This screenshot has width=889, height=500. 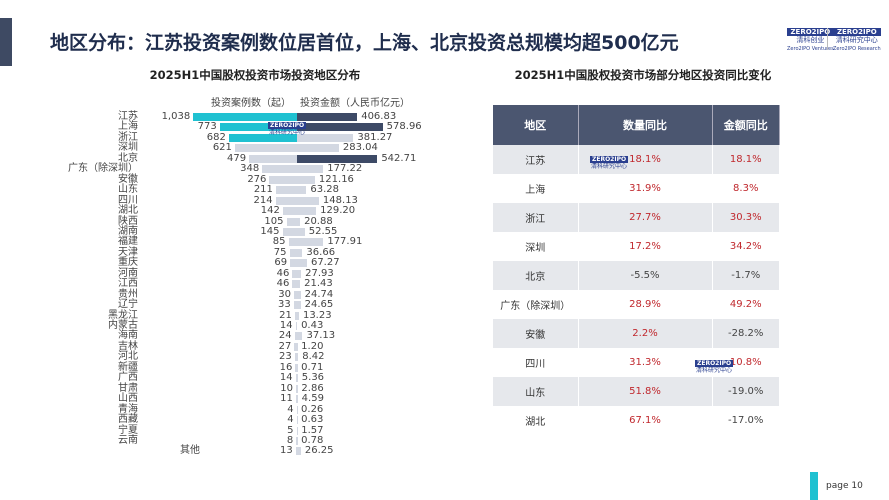 What do you see at coordinates (176, 116) in the screenshot?
I see `count-label: 1,038` at bounding box center [176, 116].